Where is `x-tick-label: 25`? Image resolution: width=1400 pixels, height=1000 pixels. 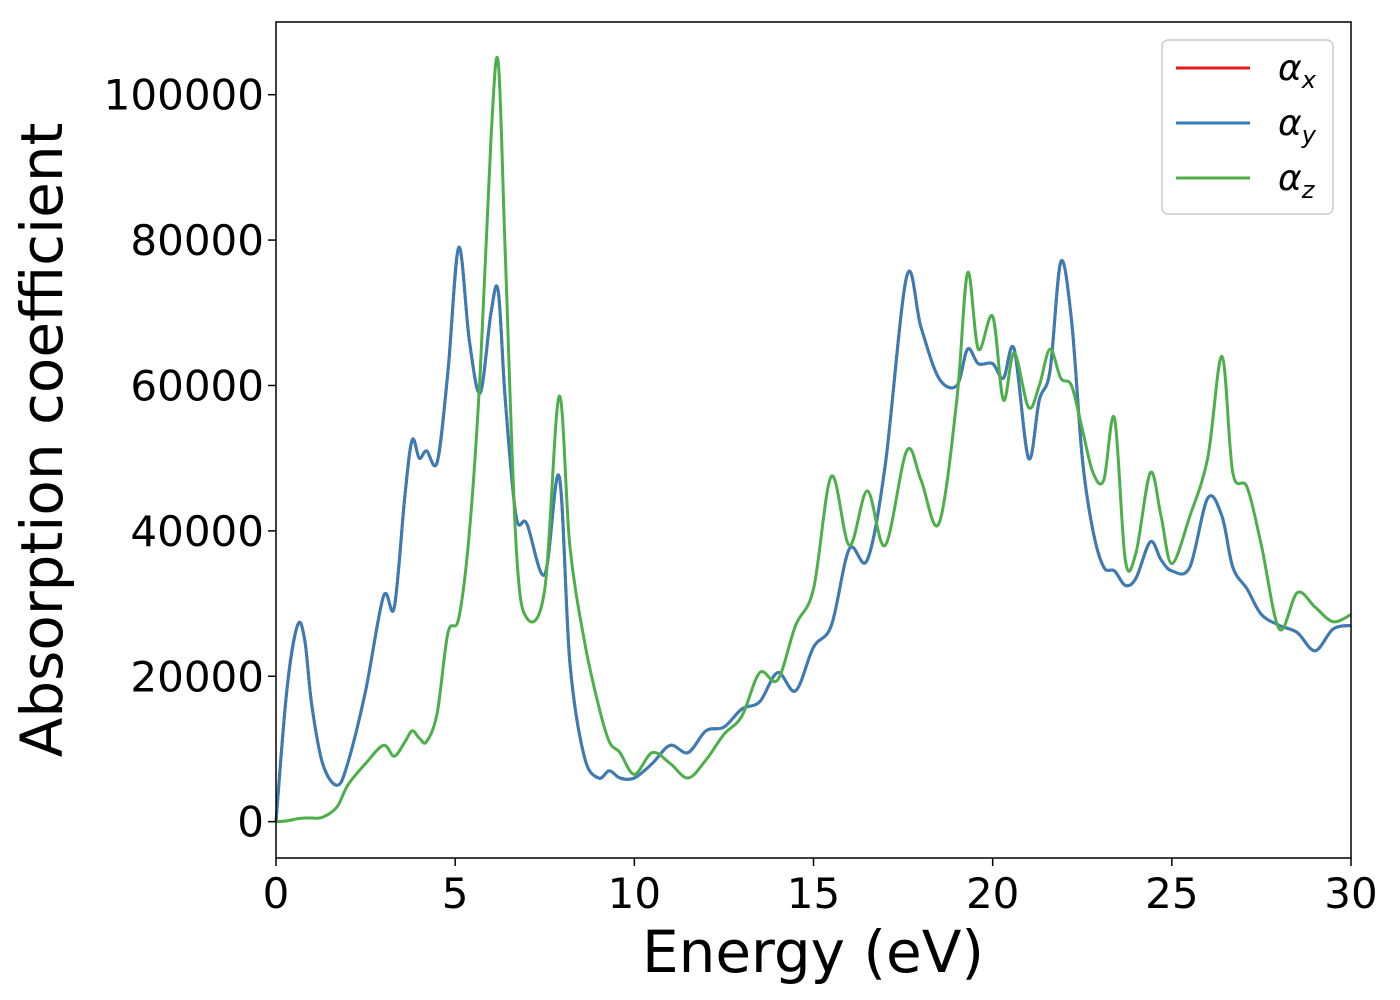 x-tick-label: 25 is located at coordinates (1171, 893).